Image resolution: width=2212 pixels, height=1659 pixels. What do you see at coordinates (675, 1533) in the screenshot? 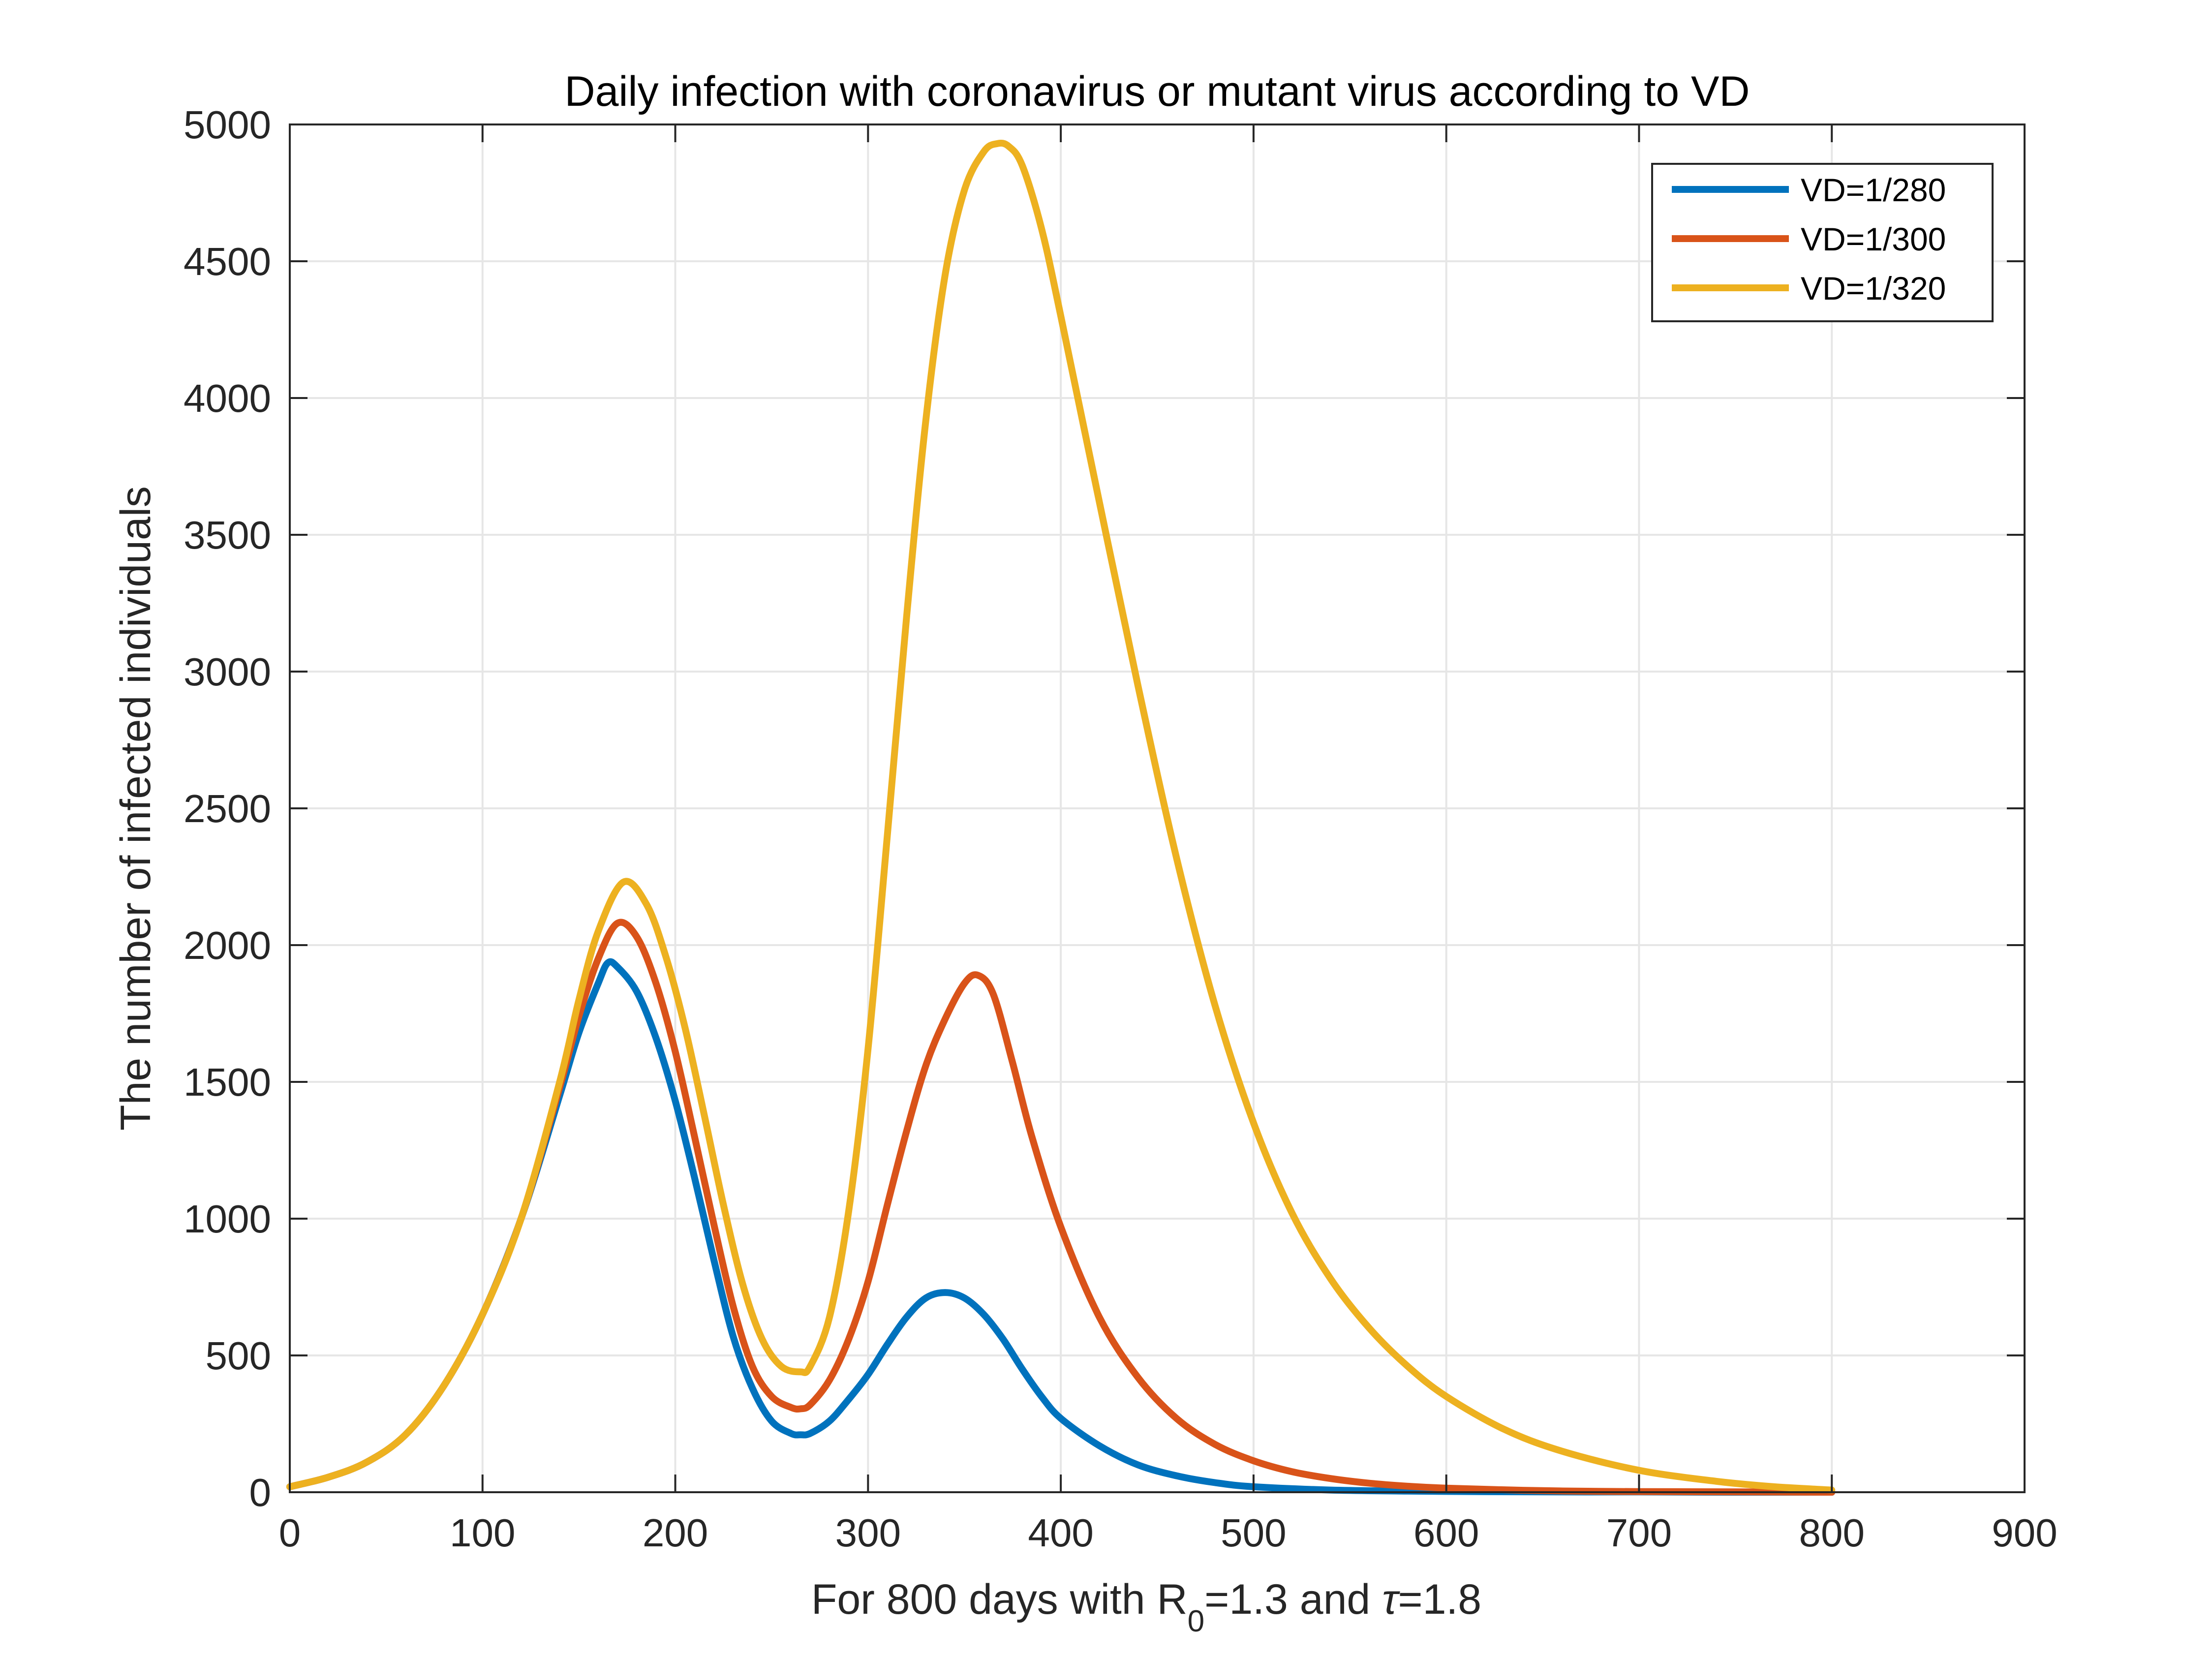
I see `x-tick-label: 200` at bounding box center [675, 1533].